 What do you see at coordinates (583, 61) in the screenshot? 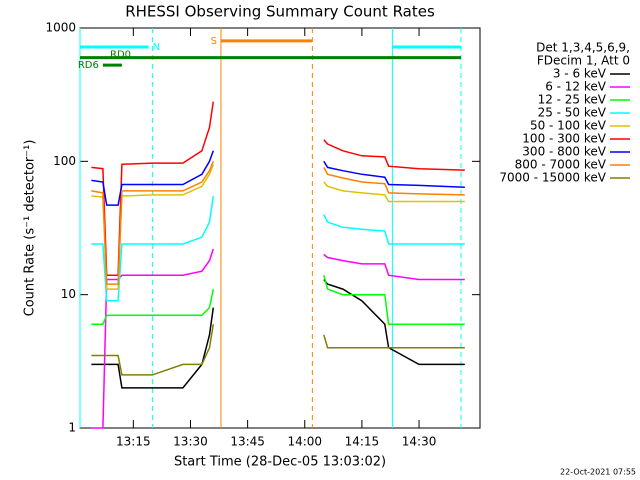
I see `legend-title: FDecim 1, Att 0` at bounding box center [583, 61].